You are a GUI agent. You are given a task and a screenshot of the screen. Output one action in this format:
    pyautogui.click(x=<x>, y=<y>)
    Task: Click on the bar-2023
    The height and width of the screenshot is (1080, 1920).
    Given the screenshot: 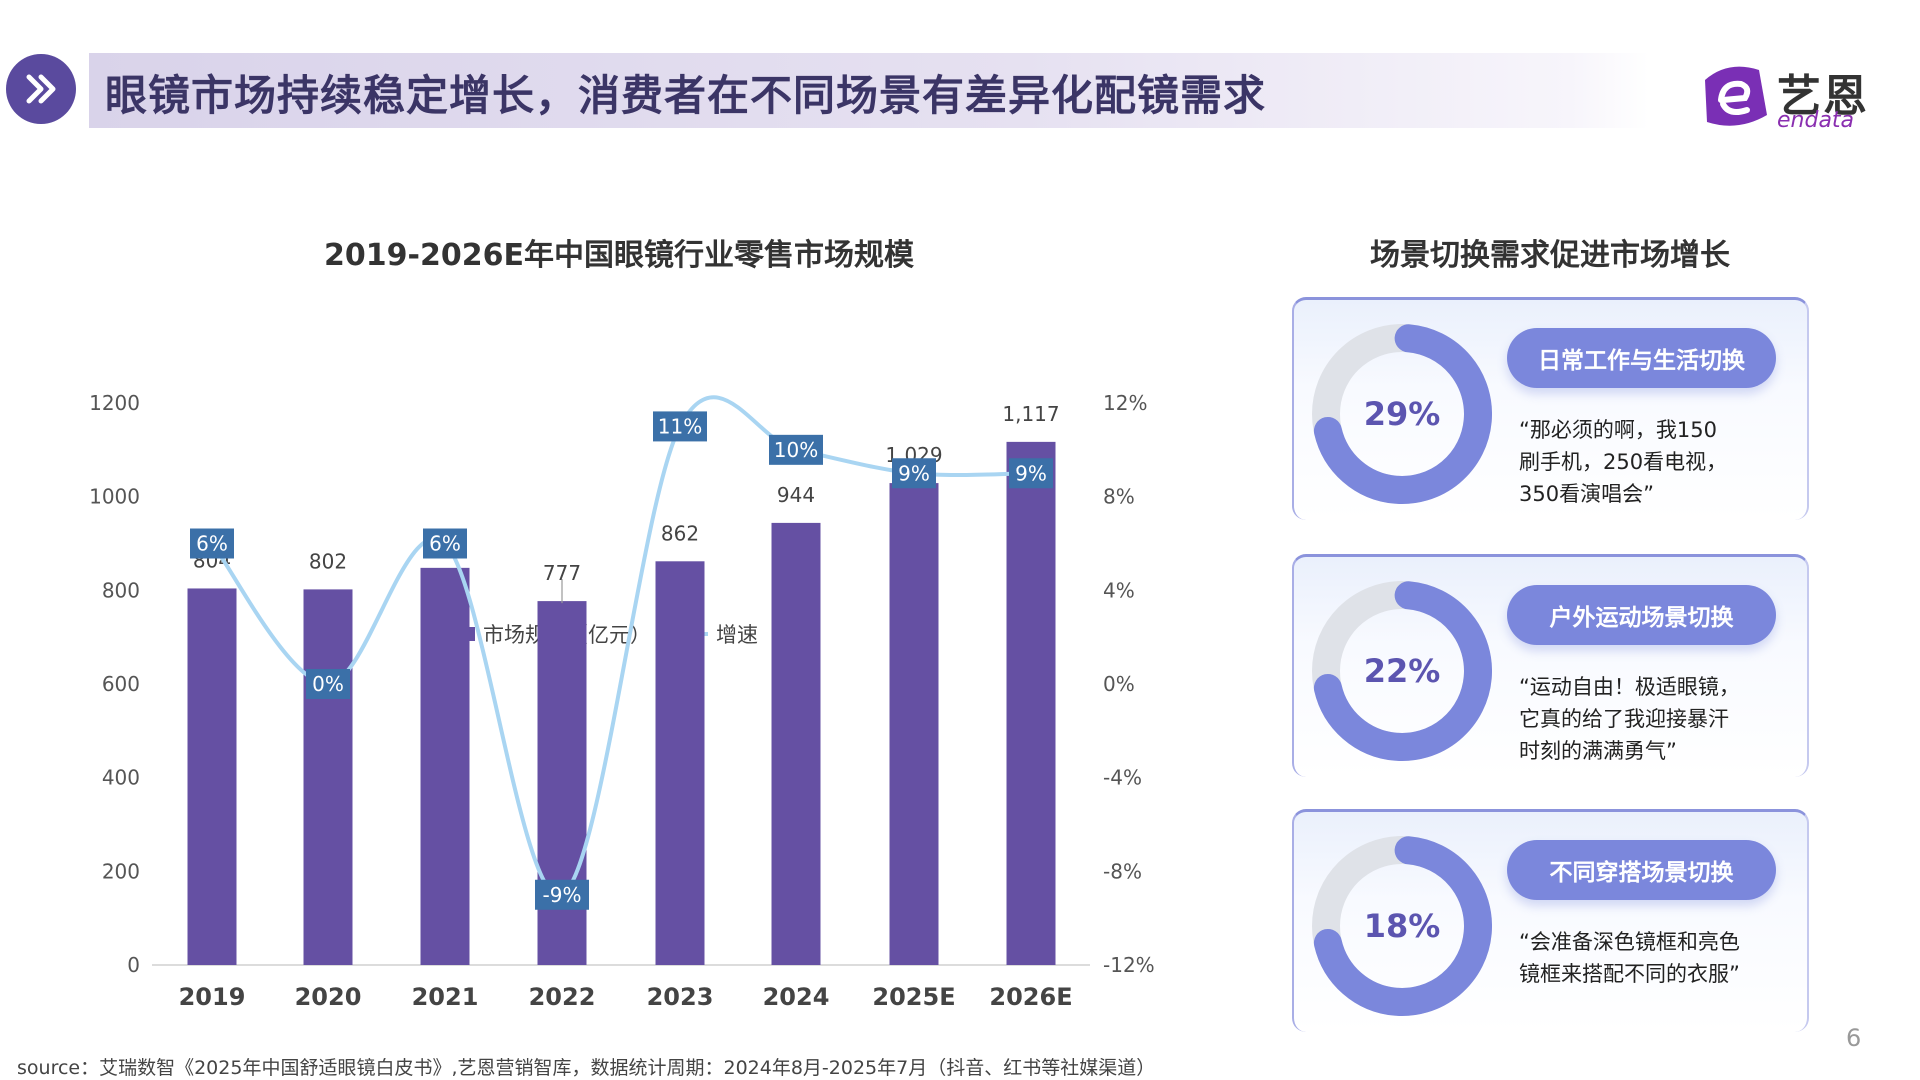 What is the action you would take?
    pyautogui.click(x=680, y=763)
    